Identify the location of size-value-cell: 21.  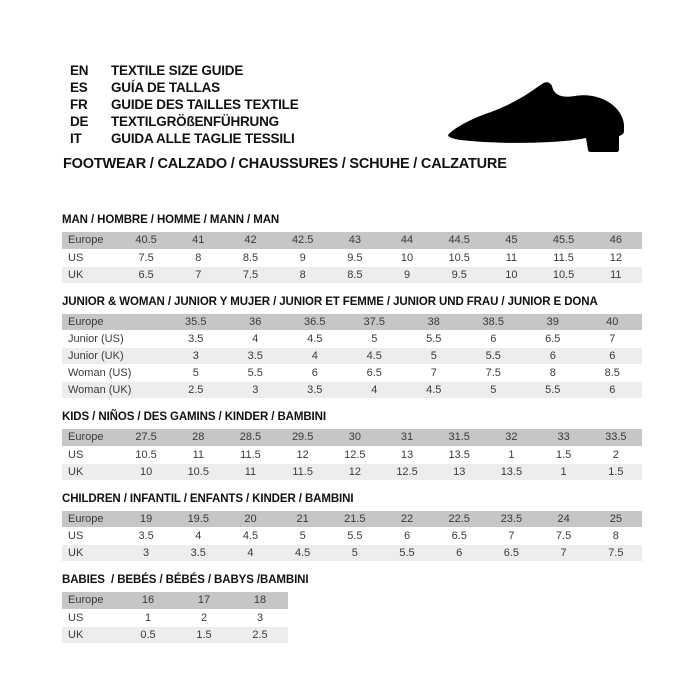
(302, 519).